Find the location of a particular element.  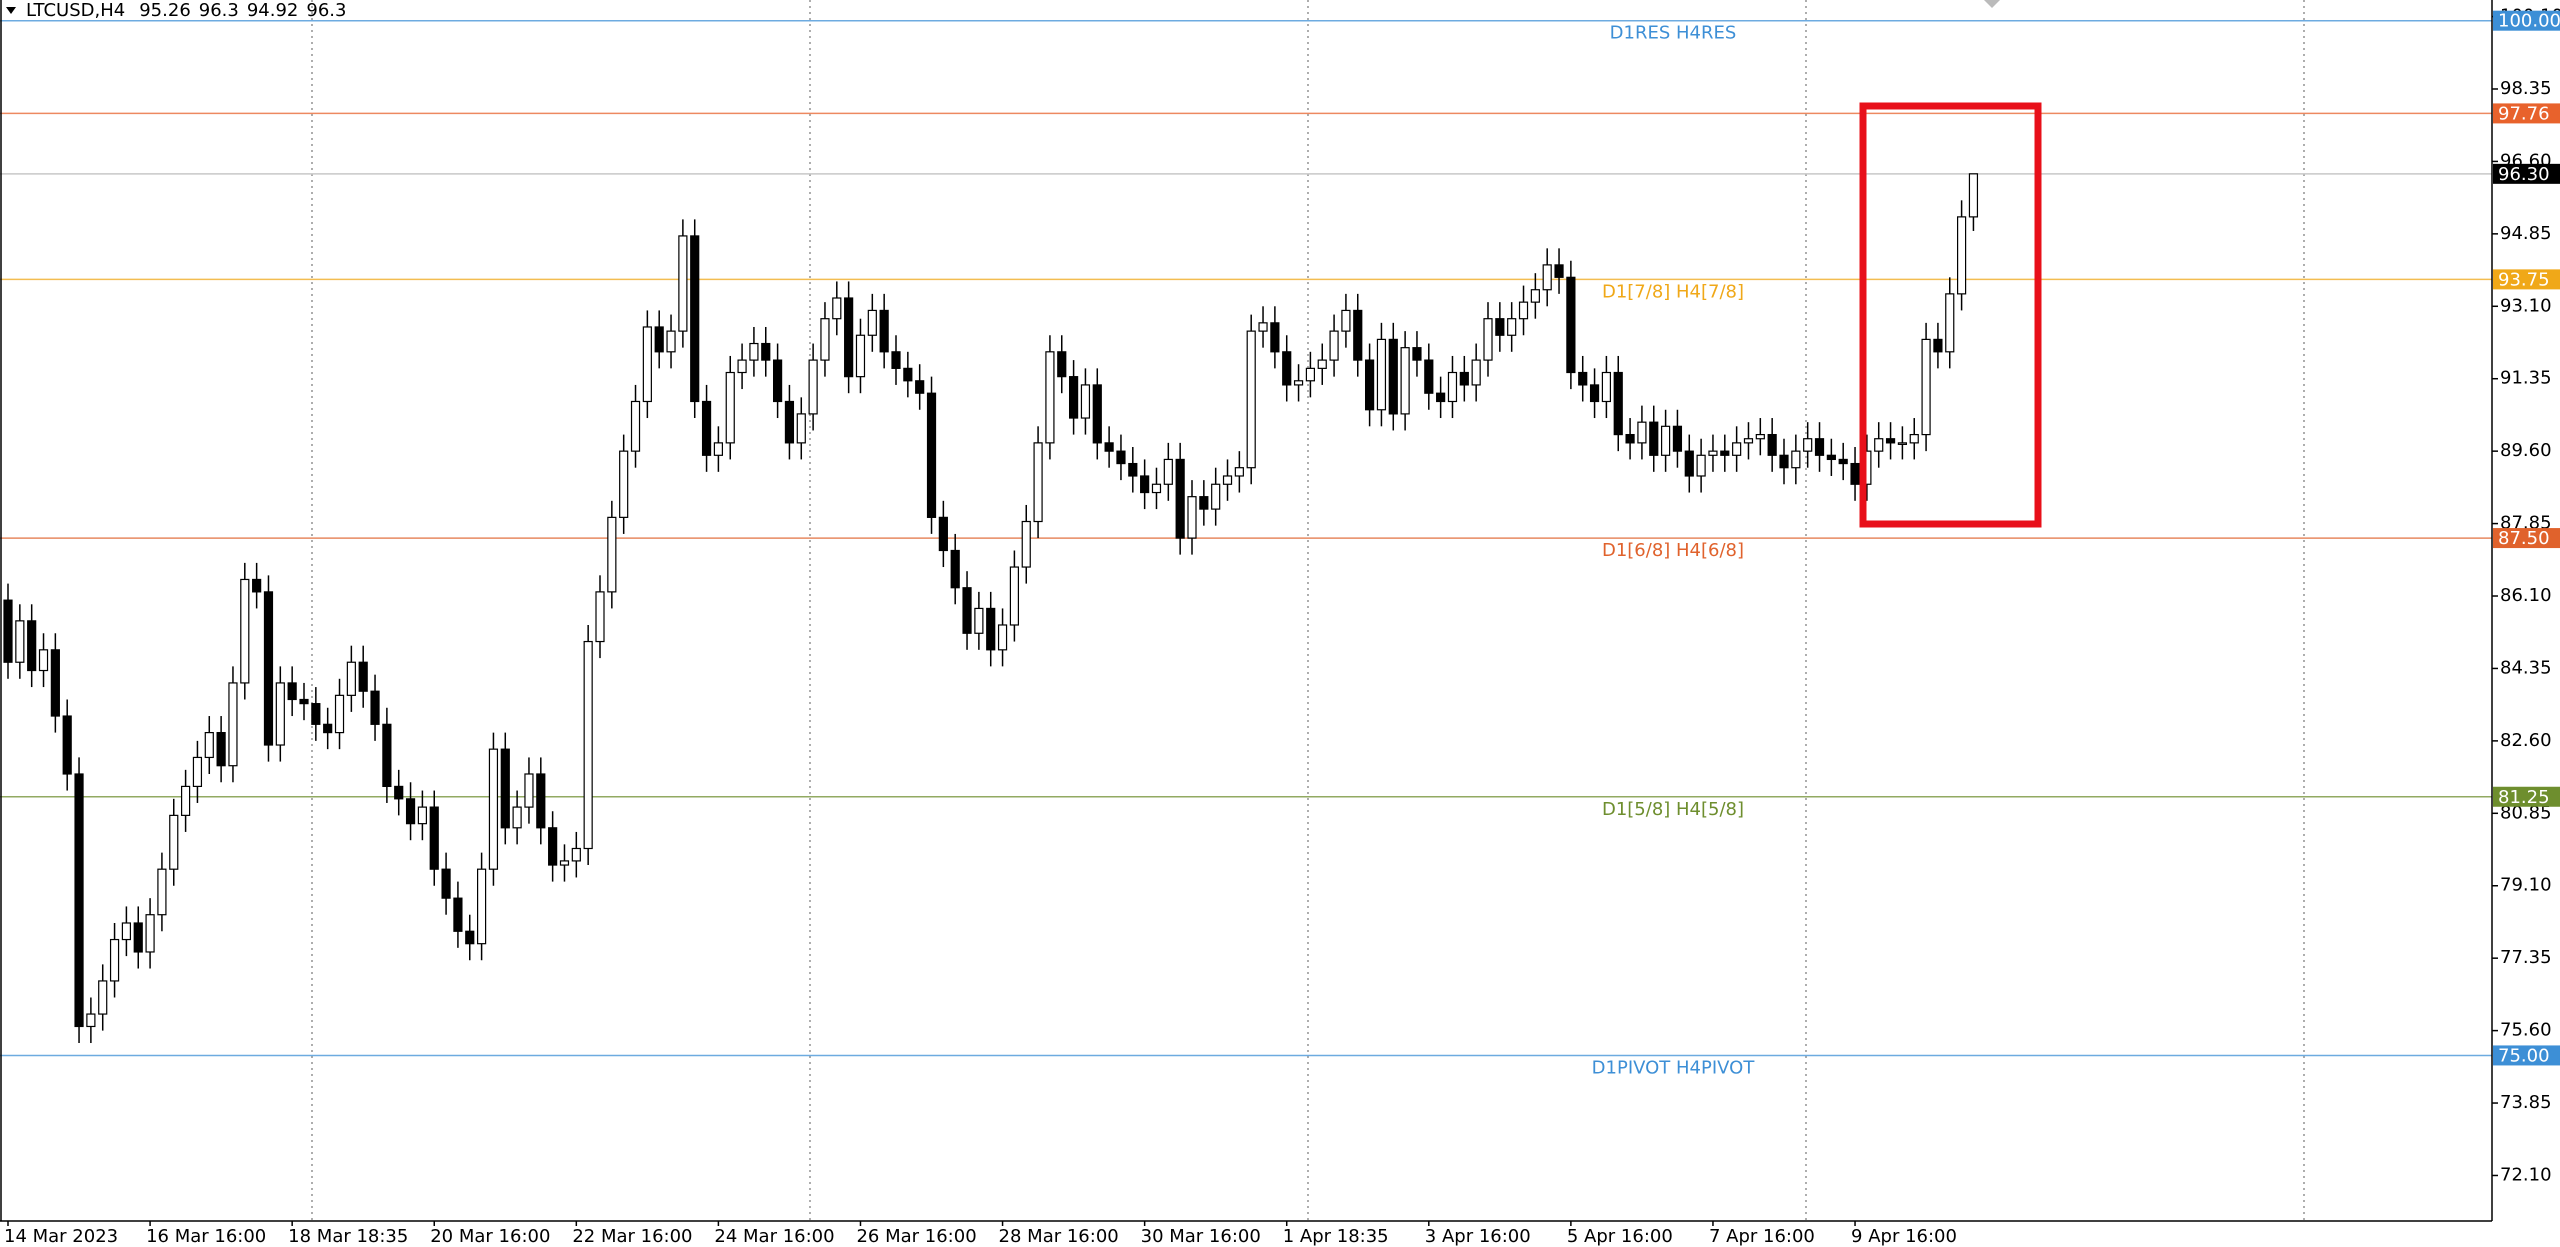

x-tick-label: 30 Mar 16:00 is located at coordinates (1201, 1236).